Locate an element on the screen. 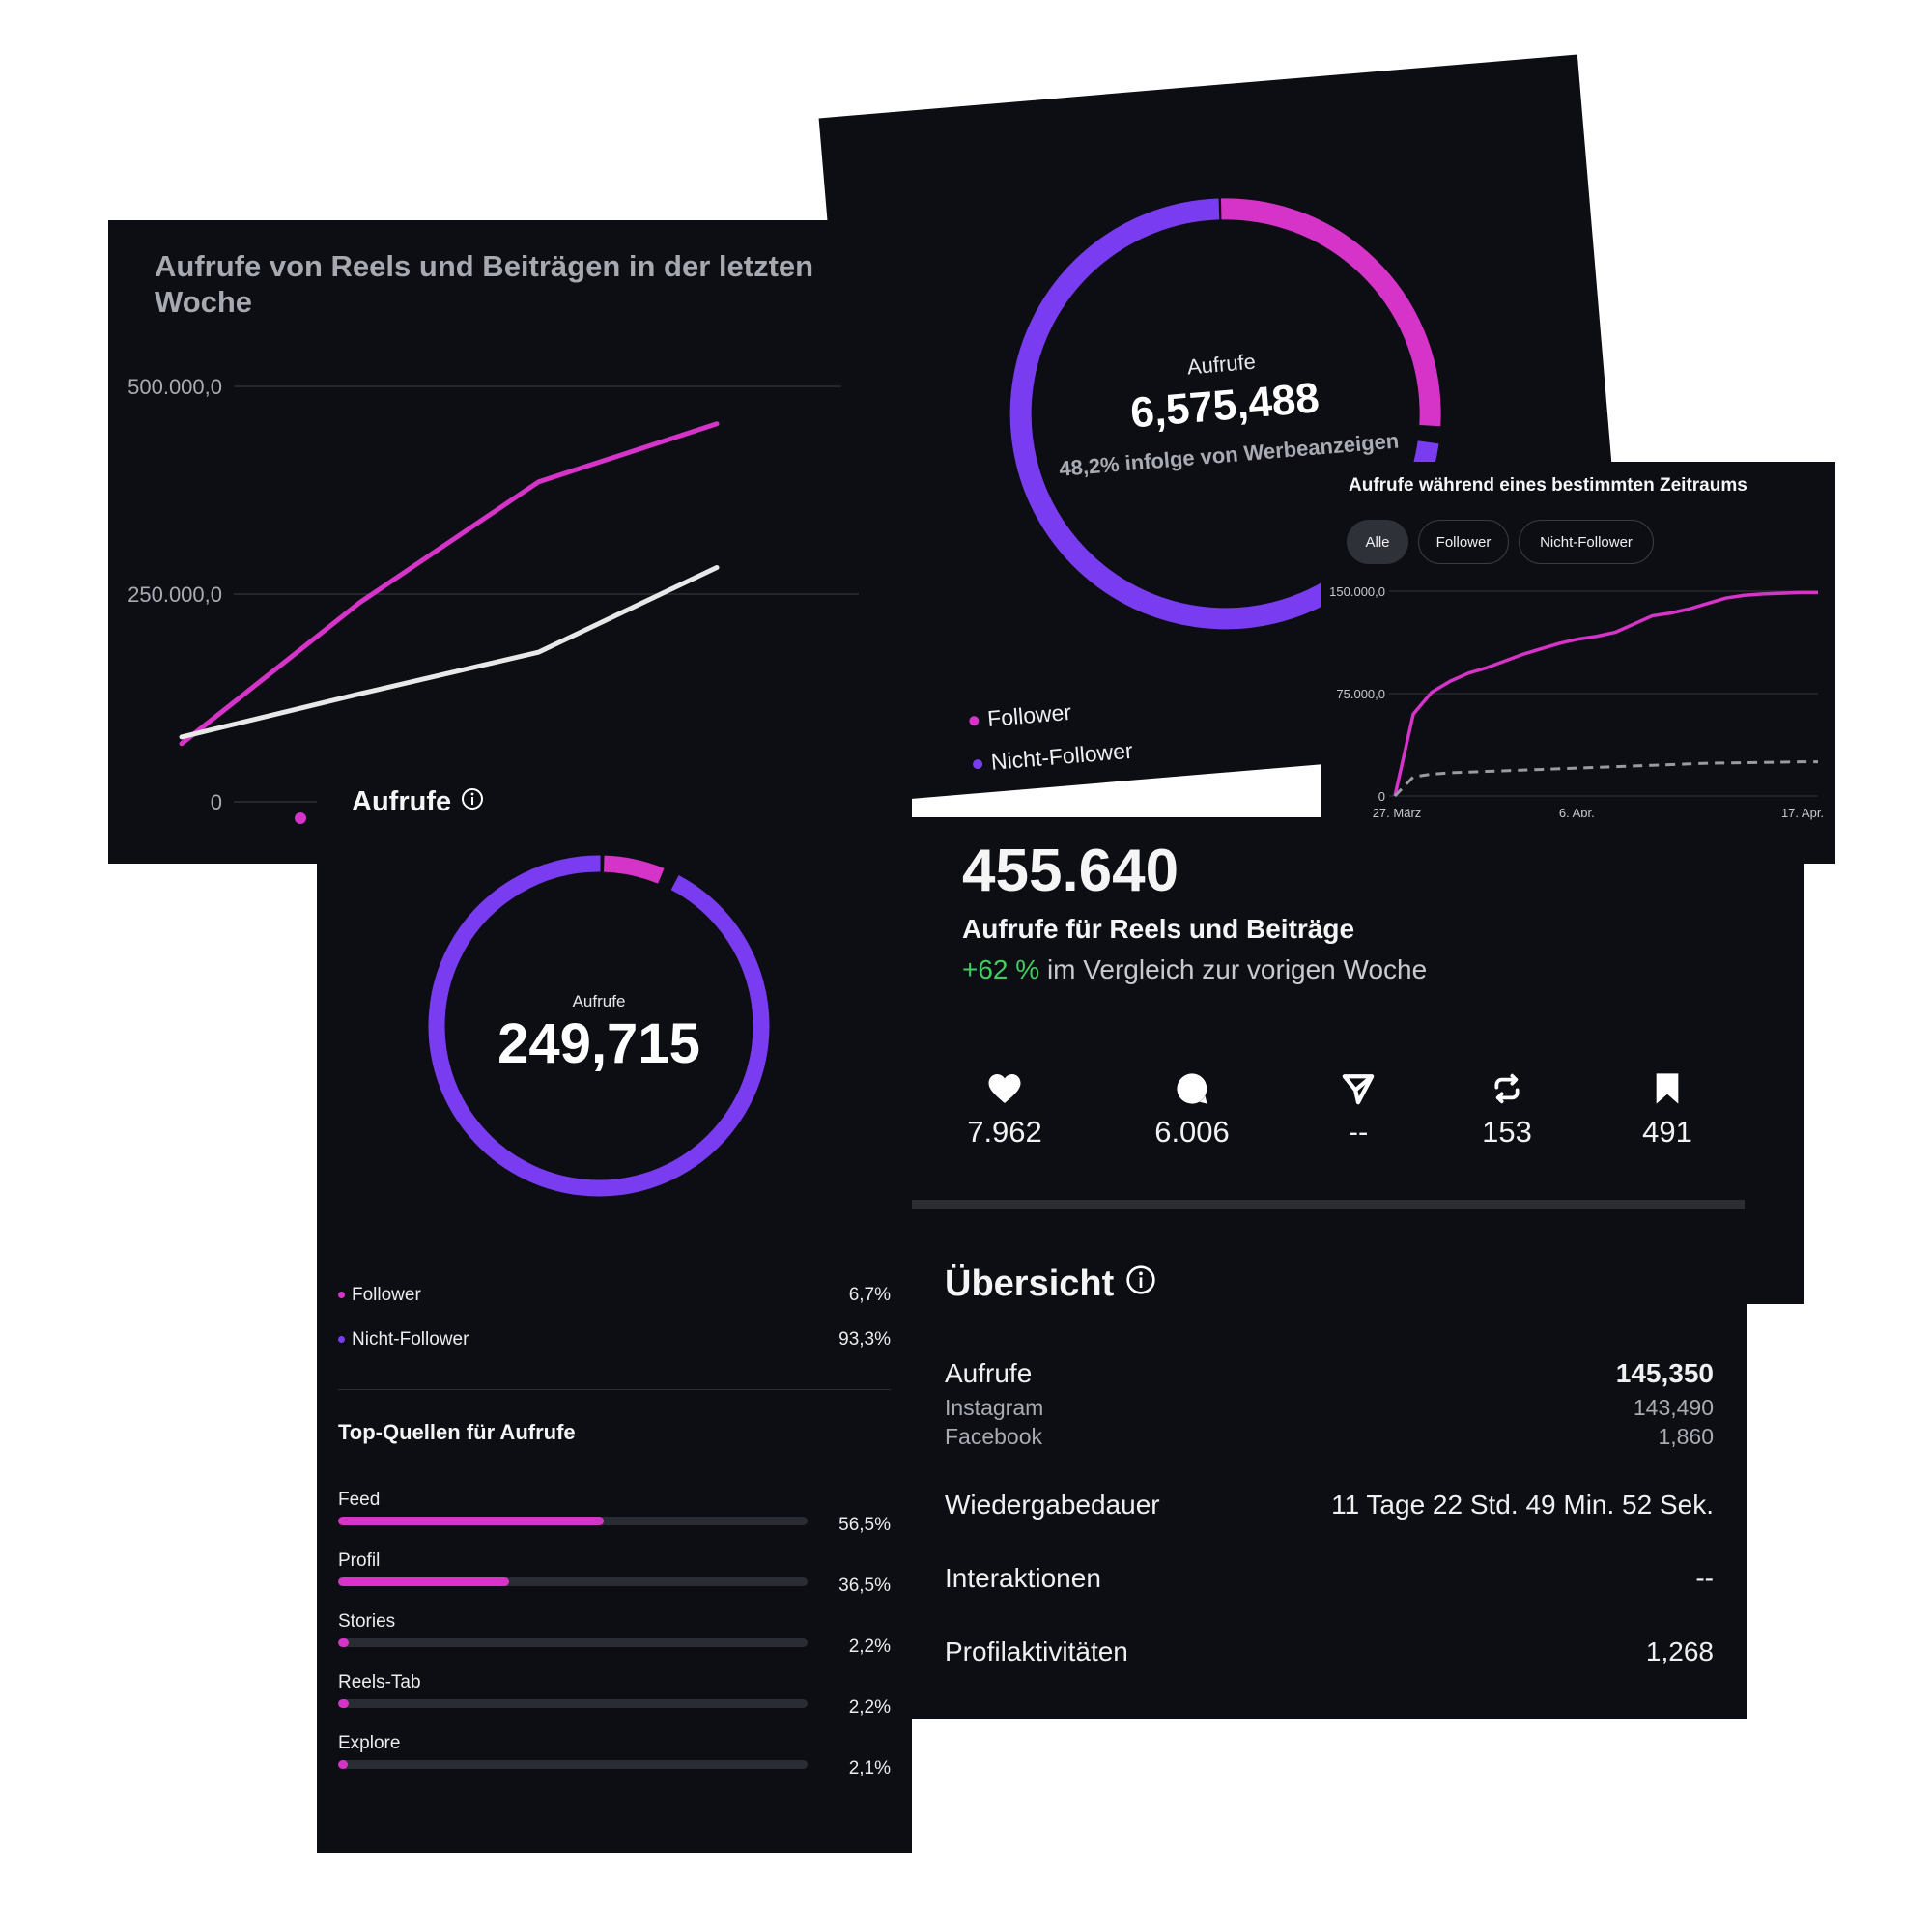 This screenshot has width=1932, height=1932. saves-value: 491 is located at coordinates (1667, 1132).